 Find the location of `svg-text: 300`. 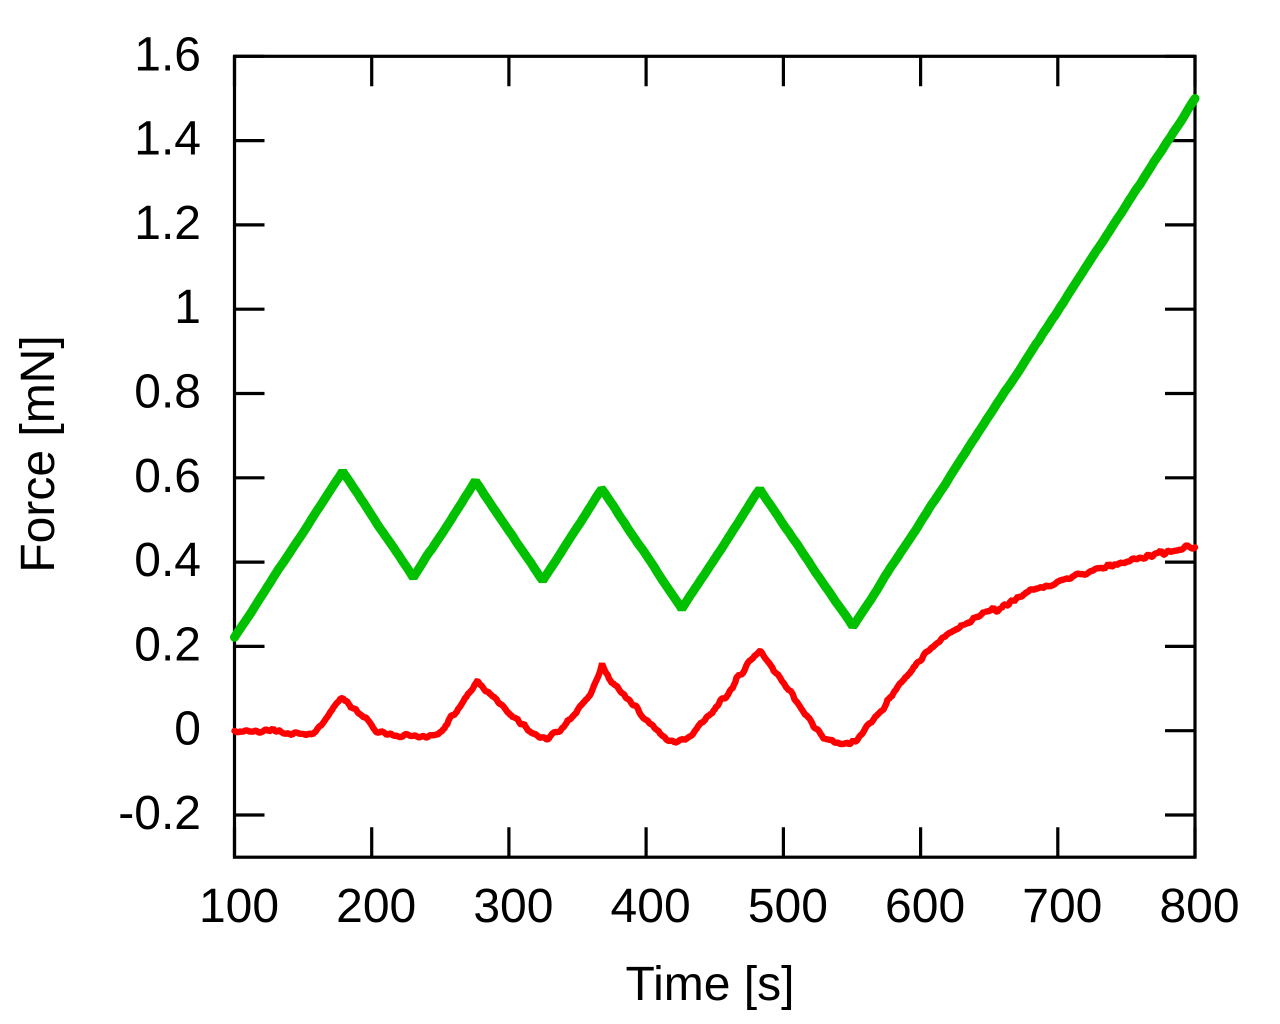

svg-text: 300 is located at coordinates (513, 906).